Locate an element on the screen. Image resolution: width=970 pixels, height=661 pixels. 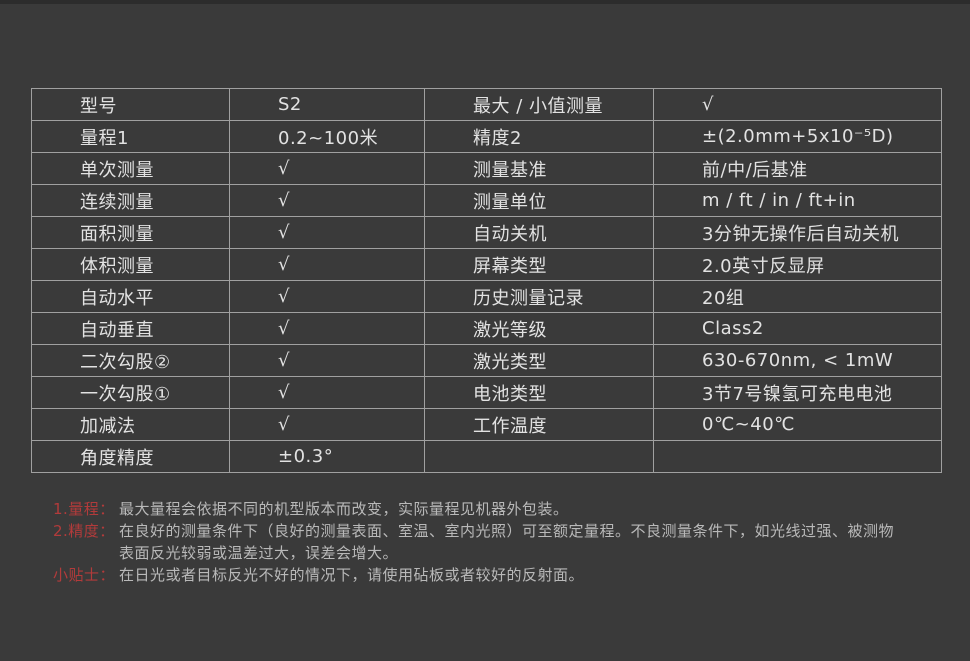
spec-label-cell: 型号 is located at coordinates (131, 105).